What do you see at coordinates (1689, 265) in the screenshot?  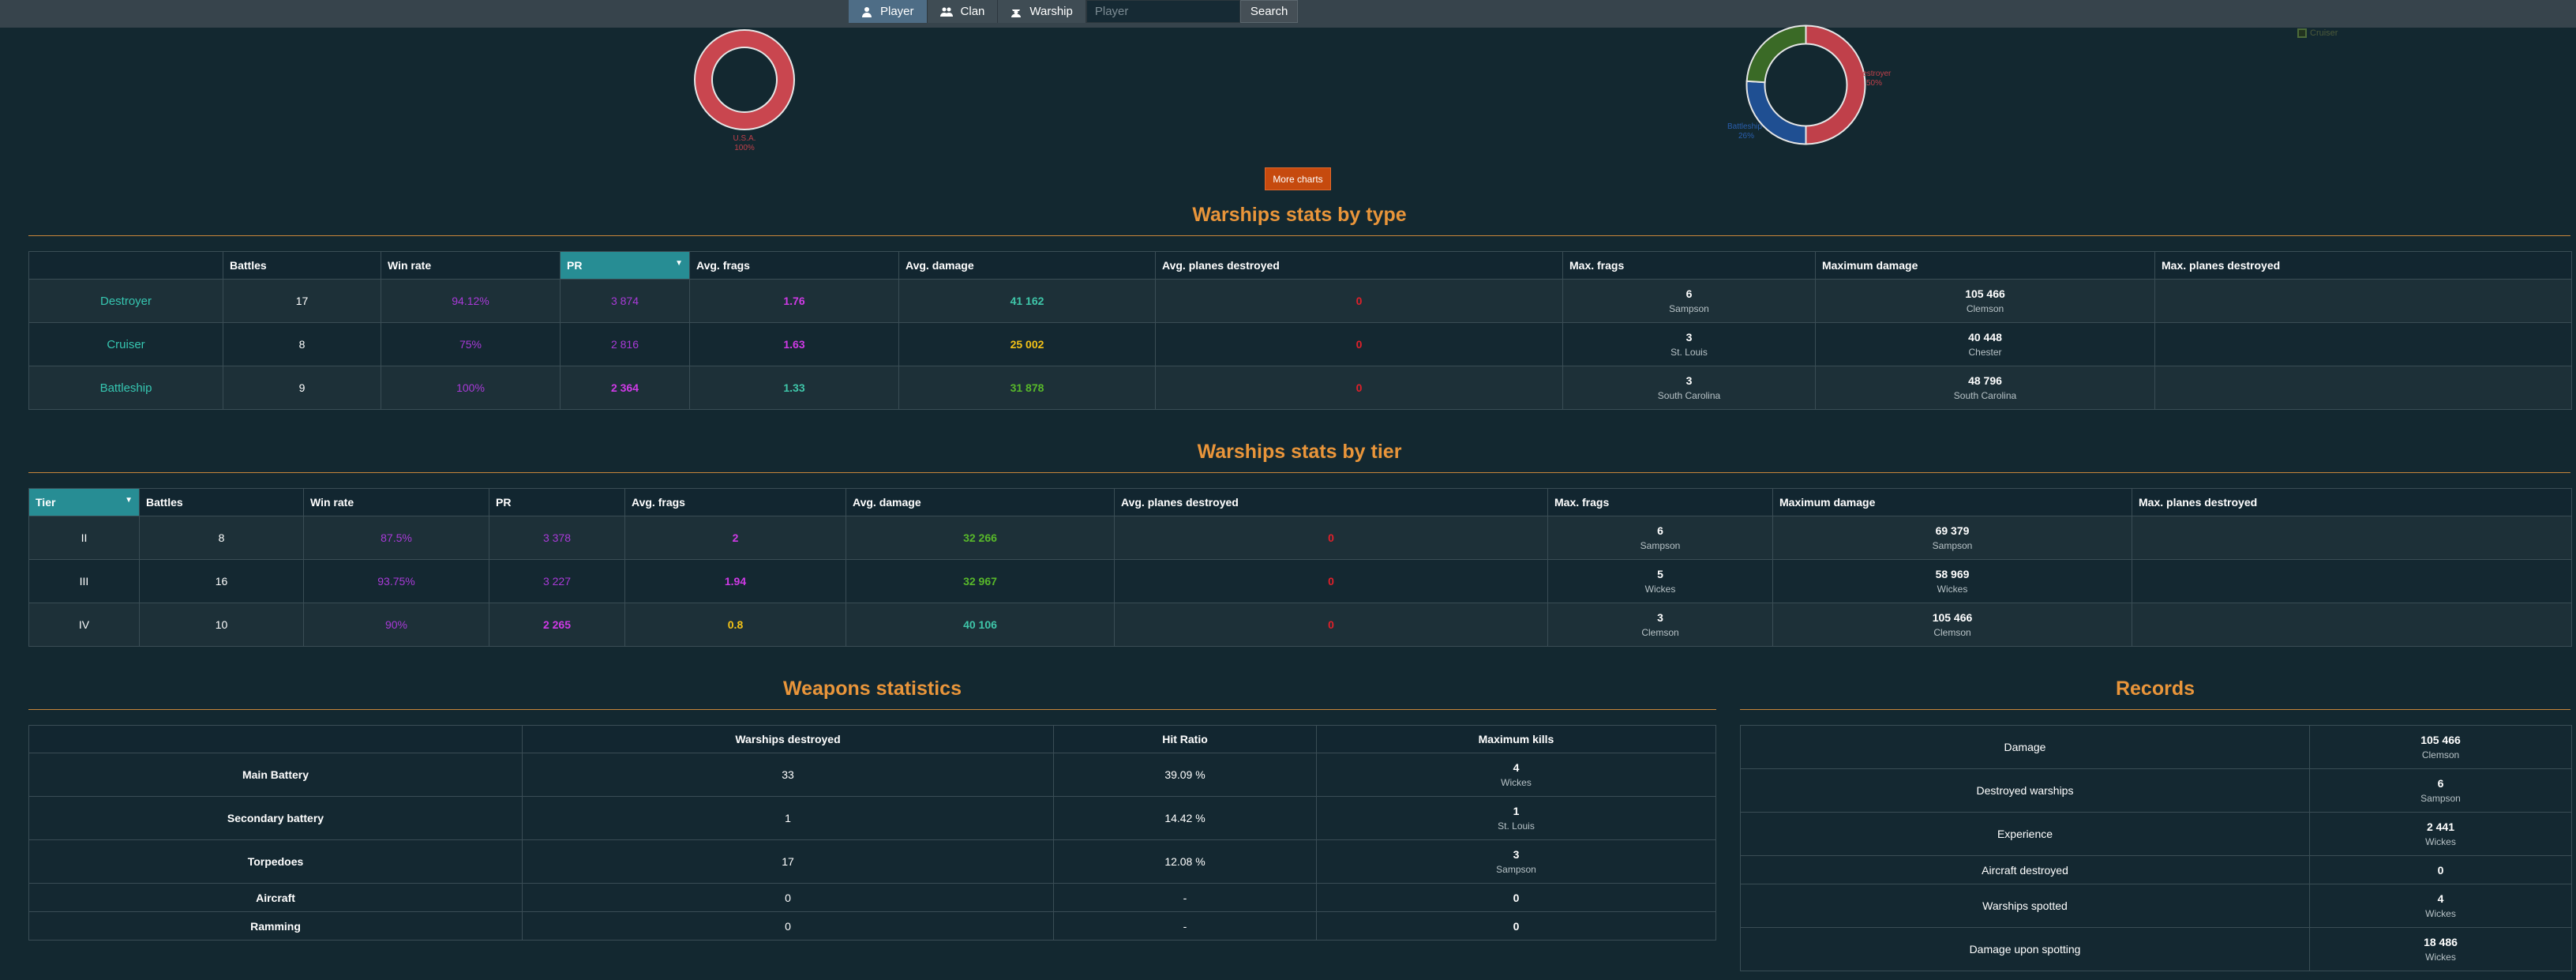 I see `type-col-maxfrags: Max. frags` at bounding box center [1689, 265].